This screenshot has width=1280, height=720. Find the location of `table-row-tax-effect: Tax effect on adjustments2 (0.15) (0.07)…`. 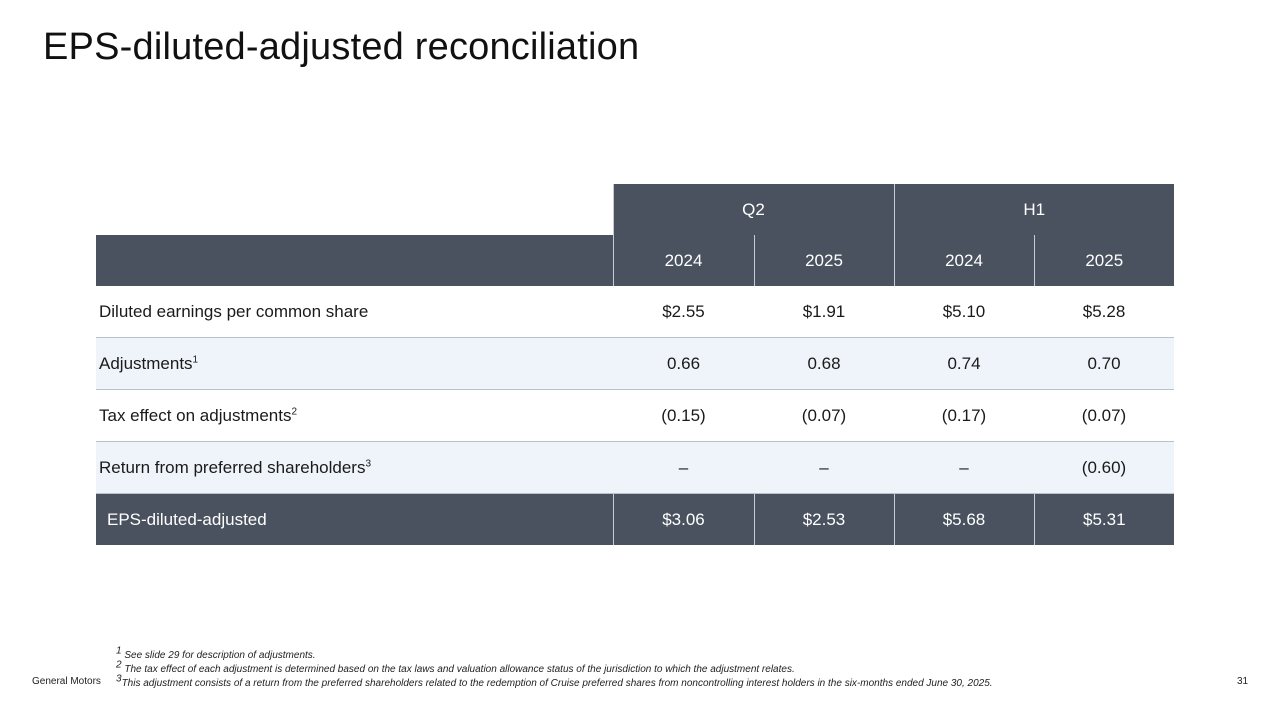

table-row-tax-effect: Tax effect on adjustments2 (0.15) (0.07)… is located at coordinates (635, 415).